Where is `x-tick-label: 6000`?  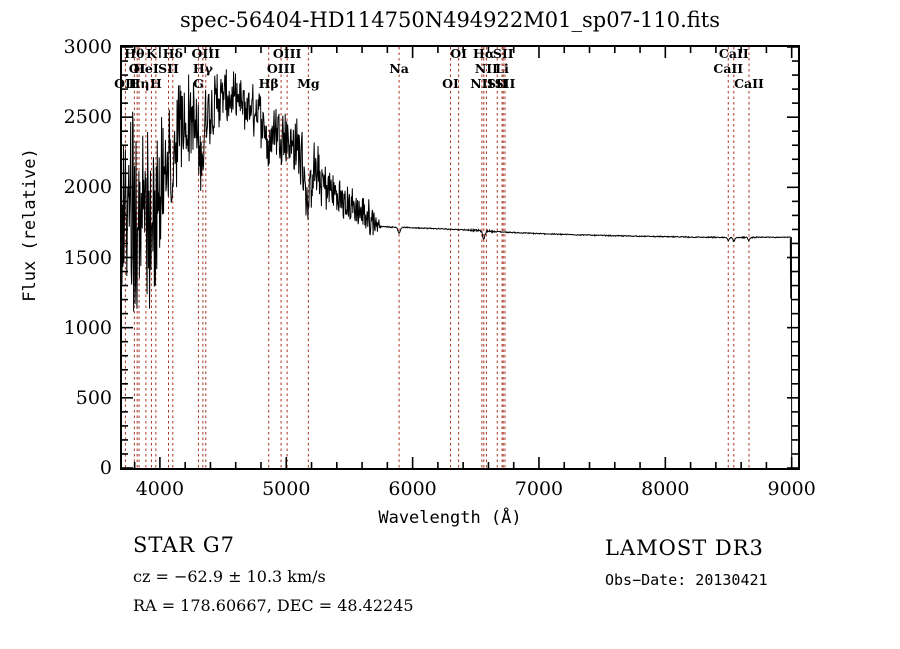
x-tick-label: 6000 is located at coordinates (412, 489).